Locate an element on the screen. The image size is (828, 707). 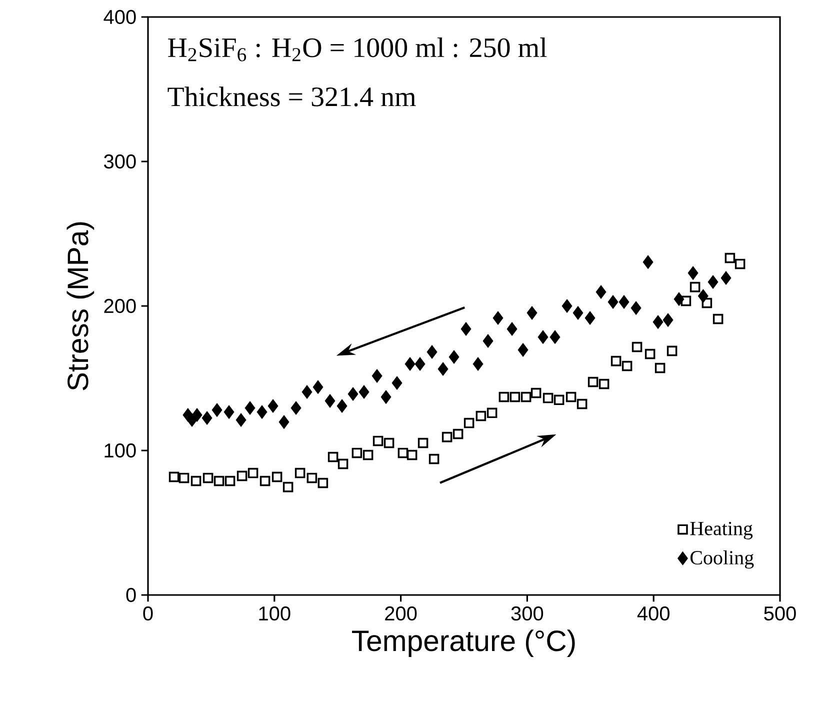
y-tick-label: 100 is located at coordinates (120, 450).